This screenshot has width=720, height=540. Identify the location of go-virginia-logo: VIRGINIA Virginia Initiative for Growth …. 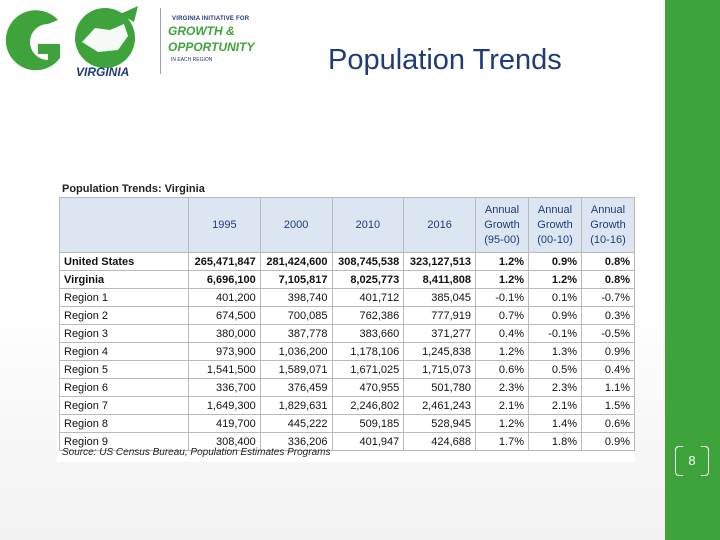
(130, 42).